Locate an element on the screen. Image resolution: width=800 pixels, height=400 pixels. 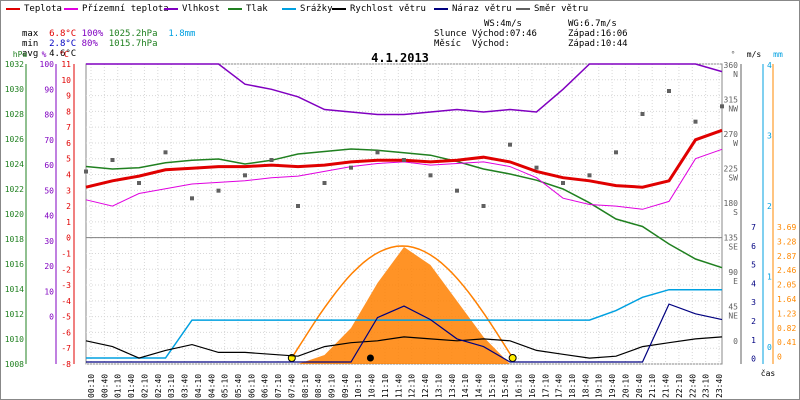
axis-unit-label: hPa is located at coordinates (20, 54).